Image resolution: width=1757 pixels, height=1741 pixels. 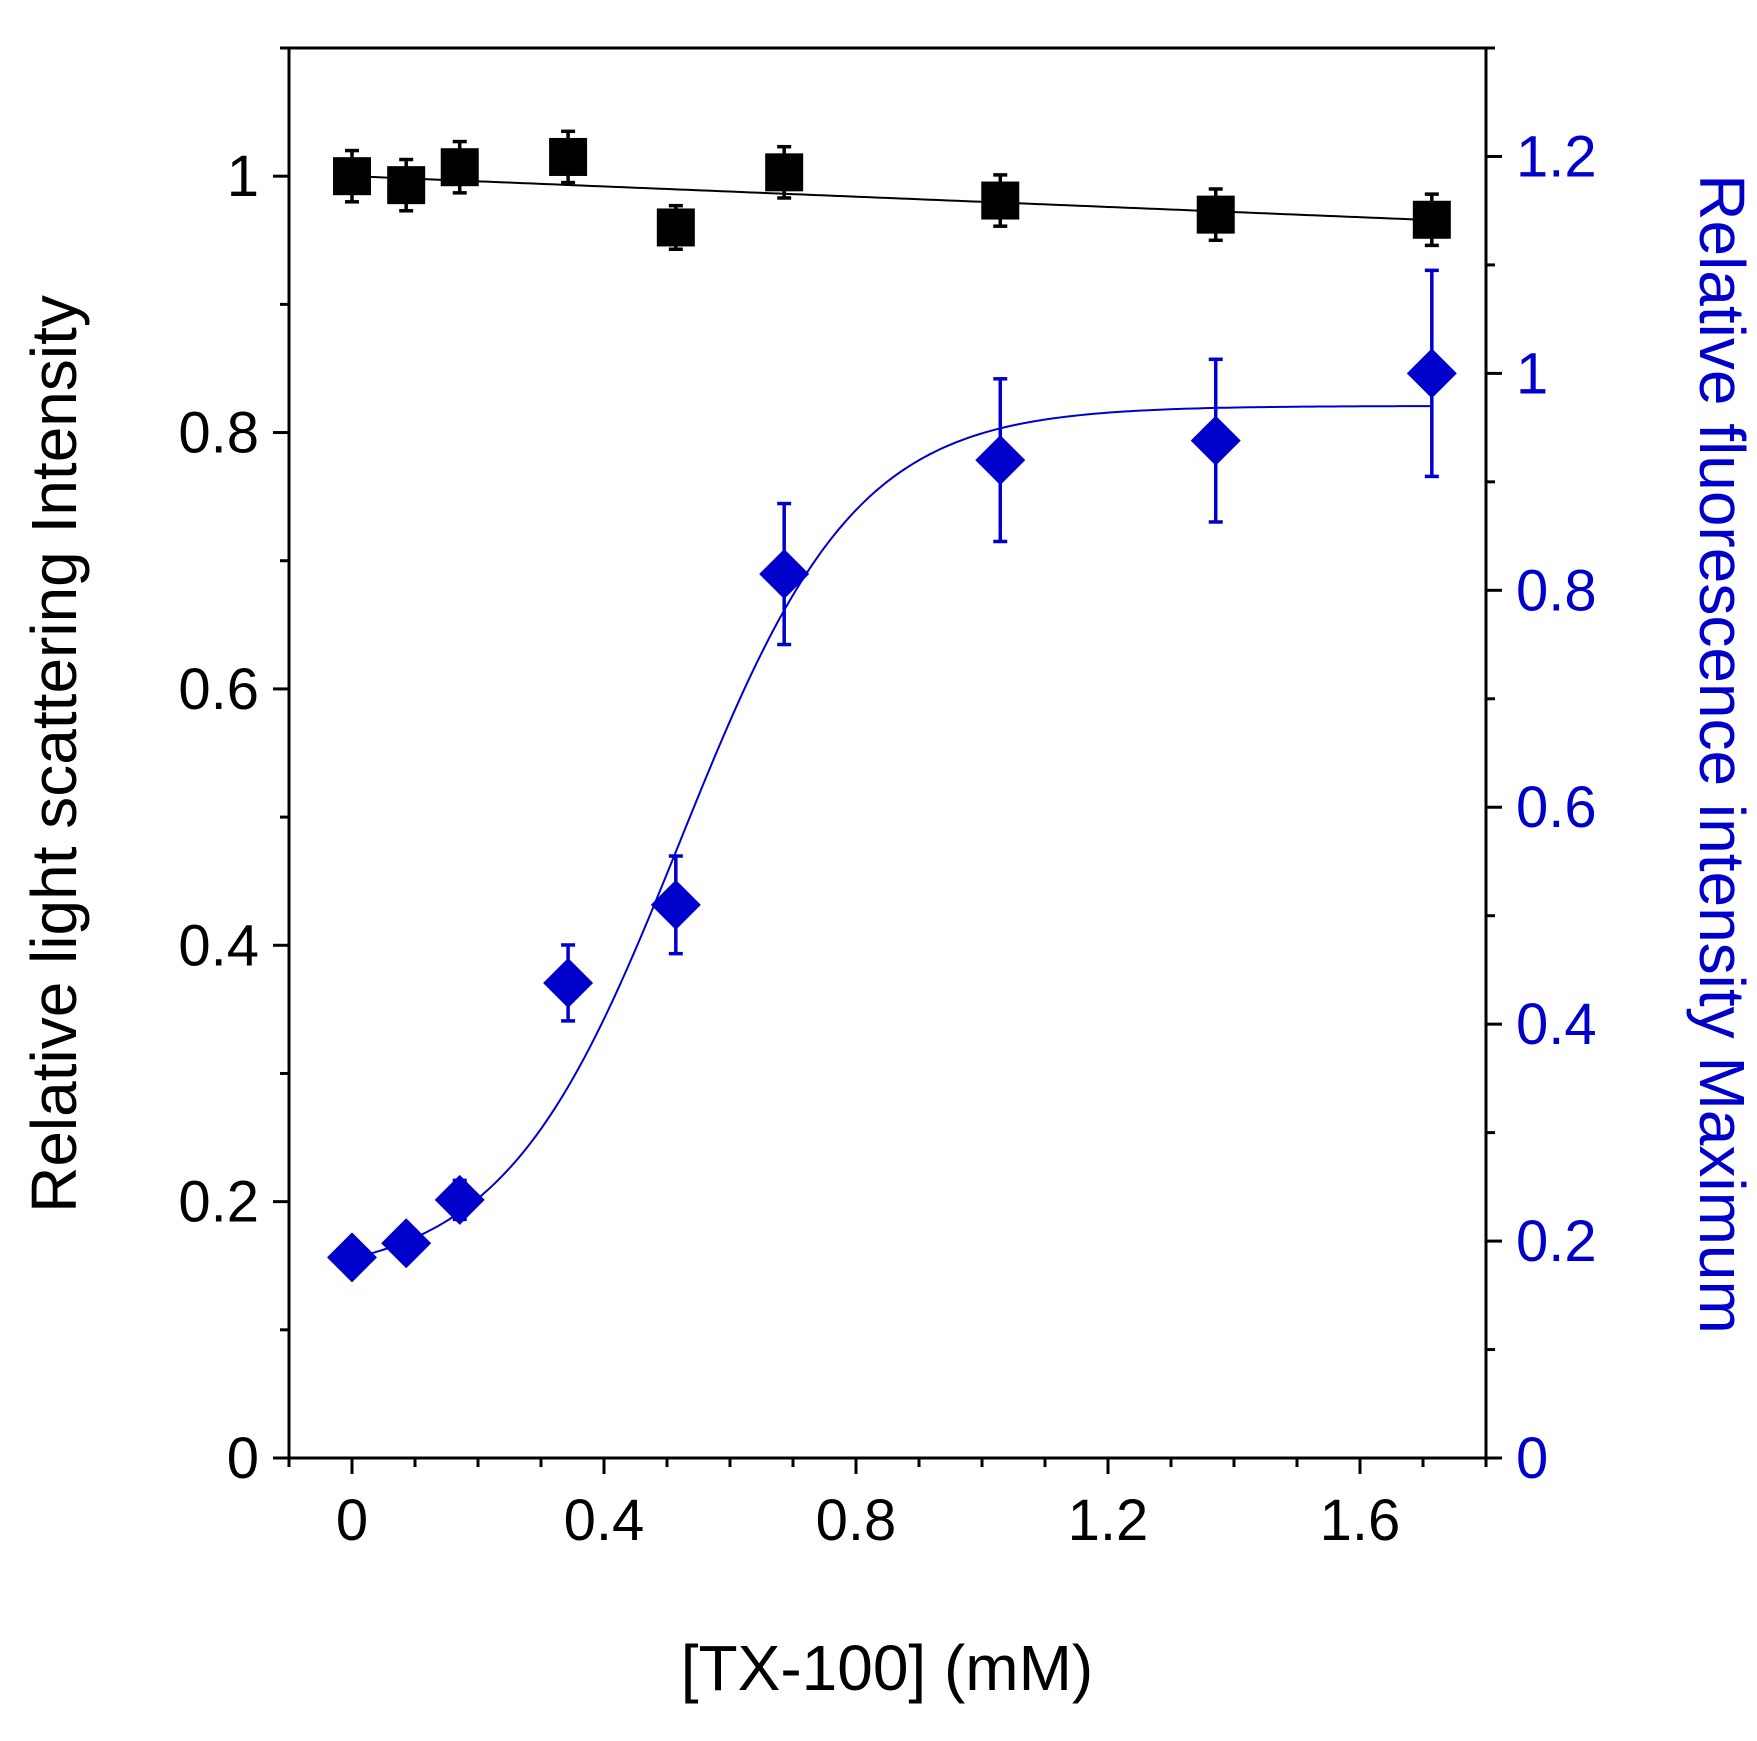 I want to click on y-axis-left-title: Relative light scattering Intensity, so click(x=54, y=754).